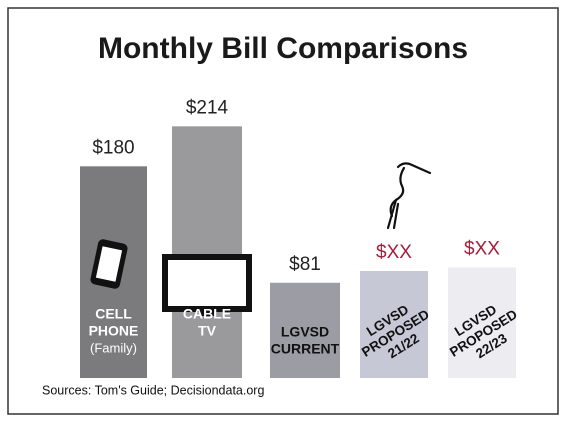 This screenshot has width=564, height=422. What do you see at coordinates (109, 264) in the screenshot?
I see `phone-icon` at bounding box center [109, 264].